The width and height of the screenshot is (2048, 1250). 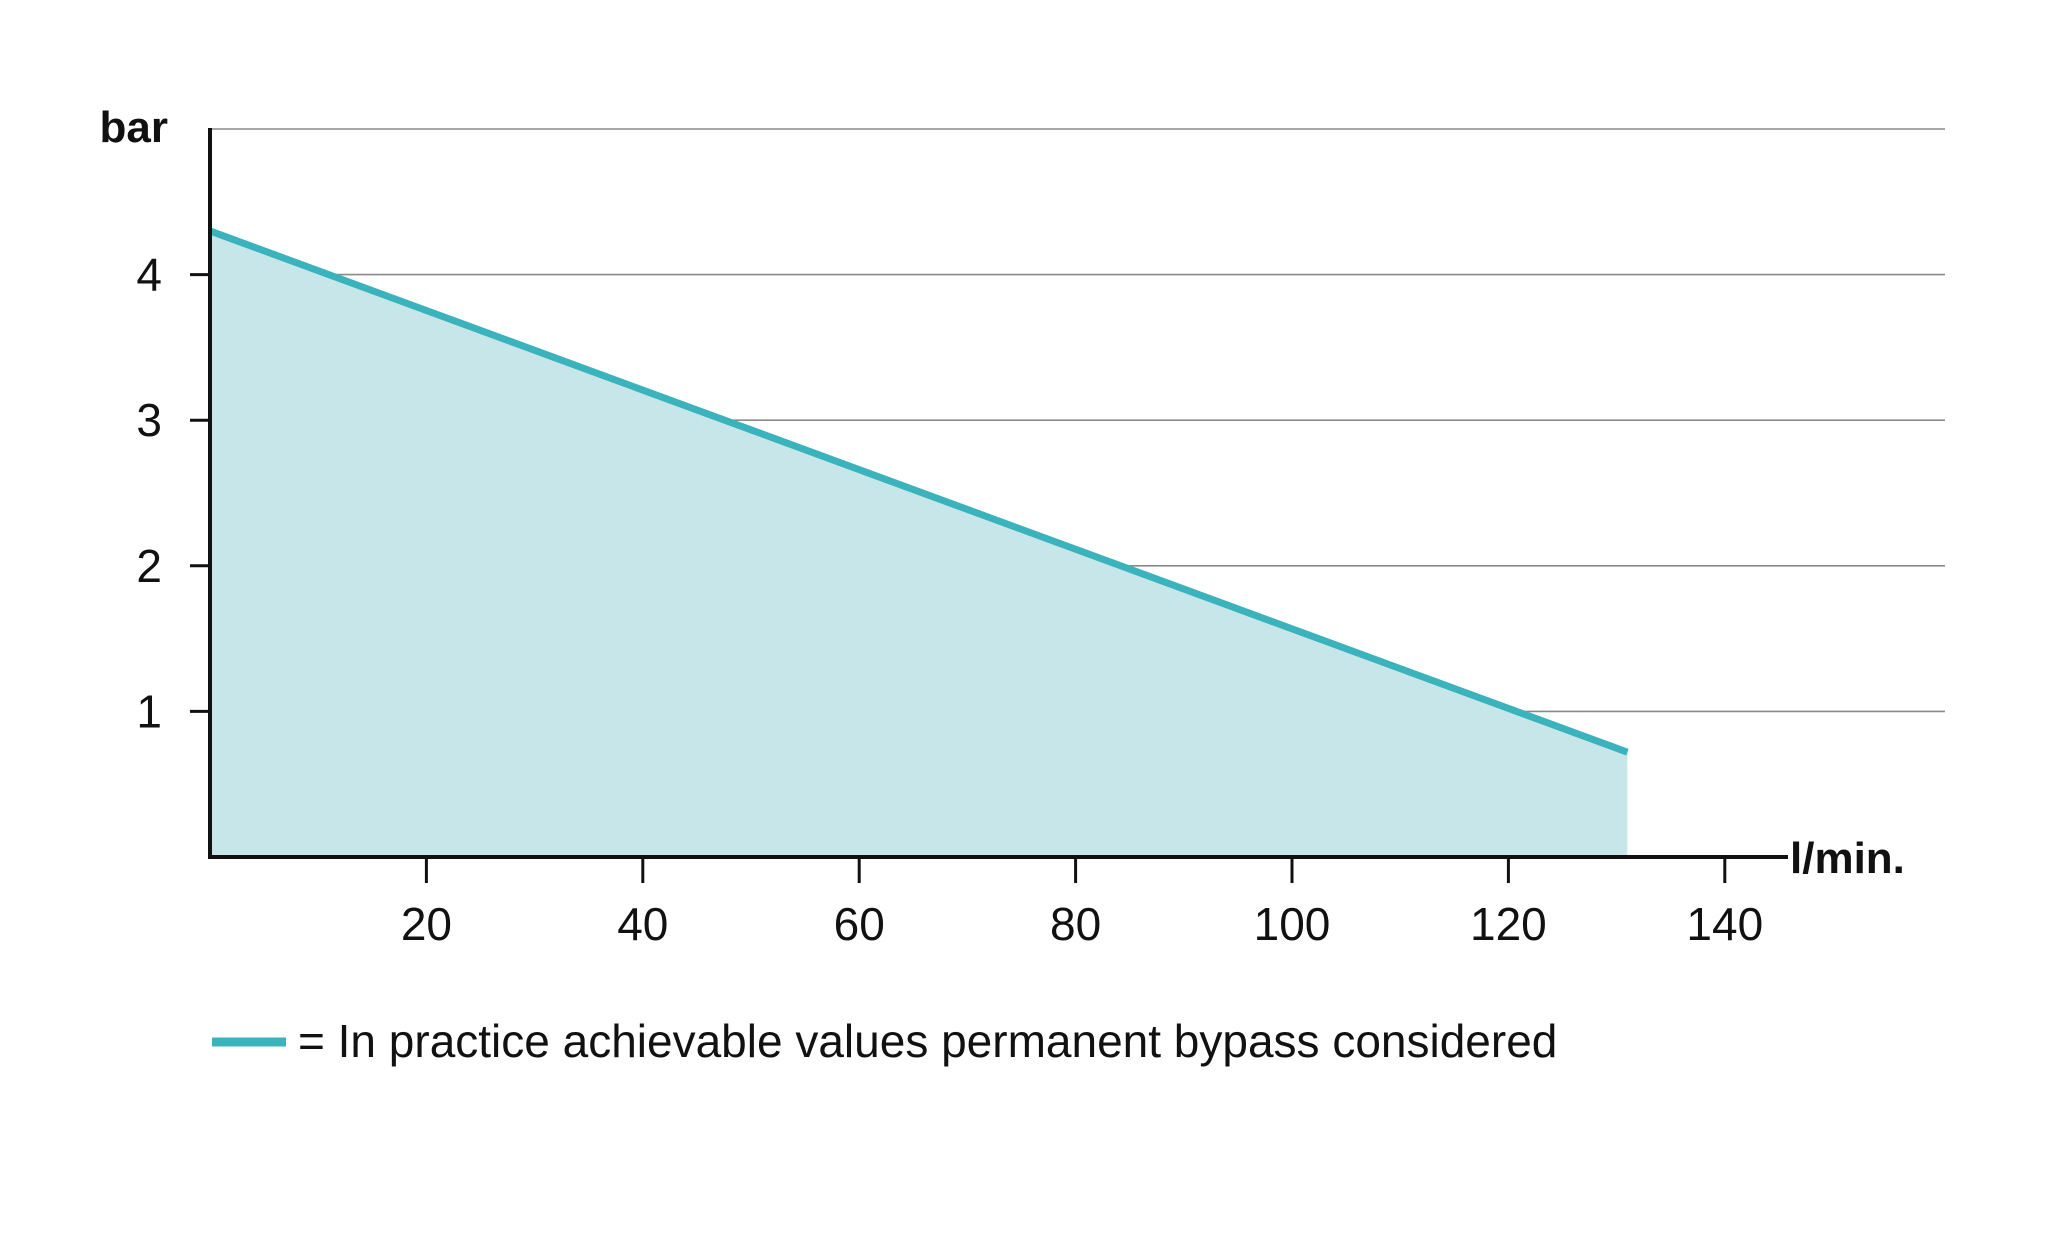 I want to click on x-tick-label-60: 60, so click(x=859, y=924).